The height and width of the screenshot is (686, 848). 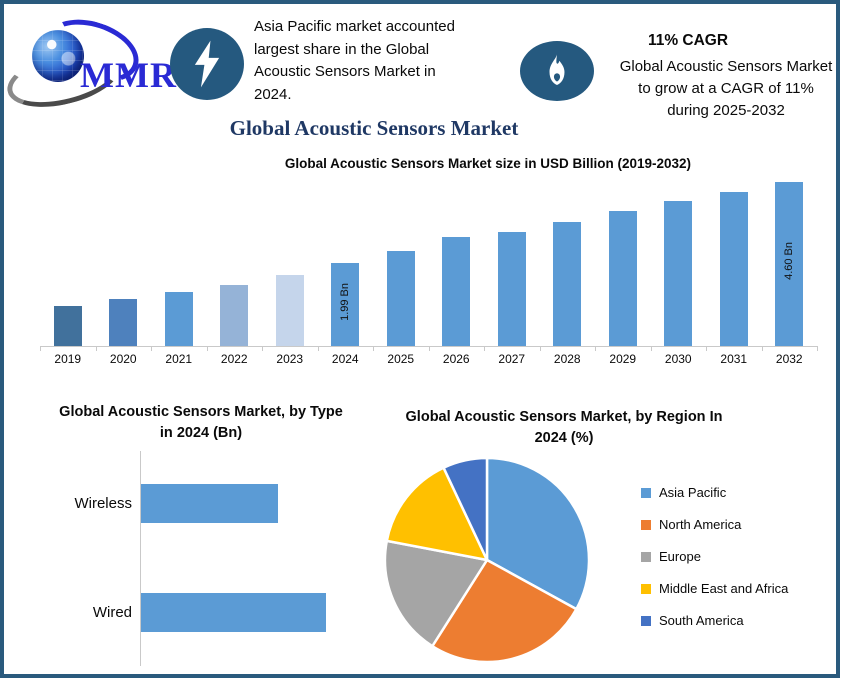 I want to click on legend-item-asia-pacific: Asia Pacific, so click(x=714, y=492).